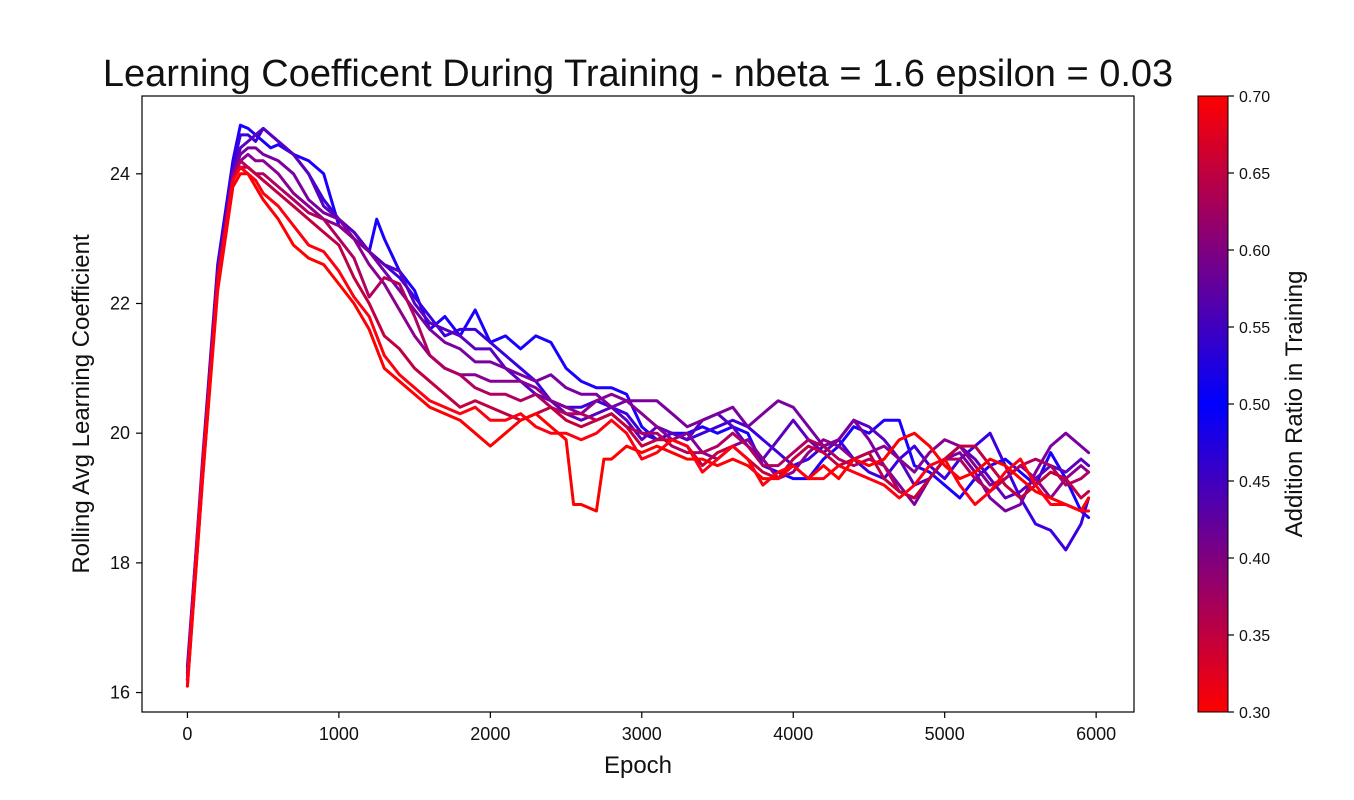 The image size is (1354, 800). Describe the element at coordinates (490, 734) in the screenshot. I see `x-tick-label: 2000` at that location.